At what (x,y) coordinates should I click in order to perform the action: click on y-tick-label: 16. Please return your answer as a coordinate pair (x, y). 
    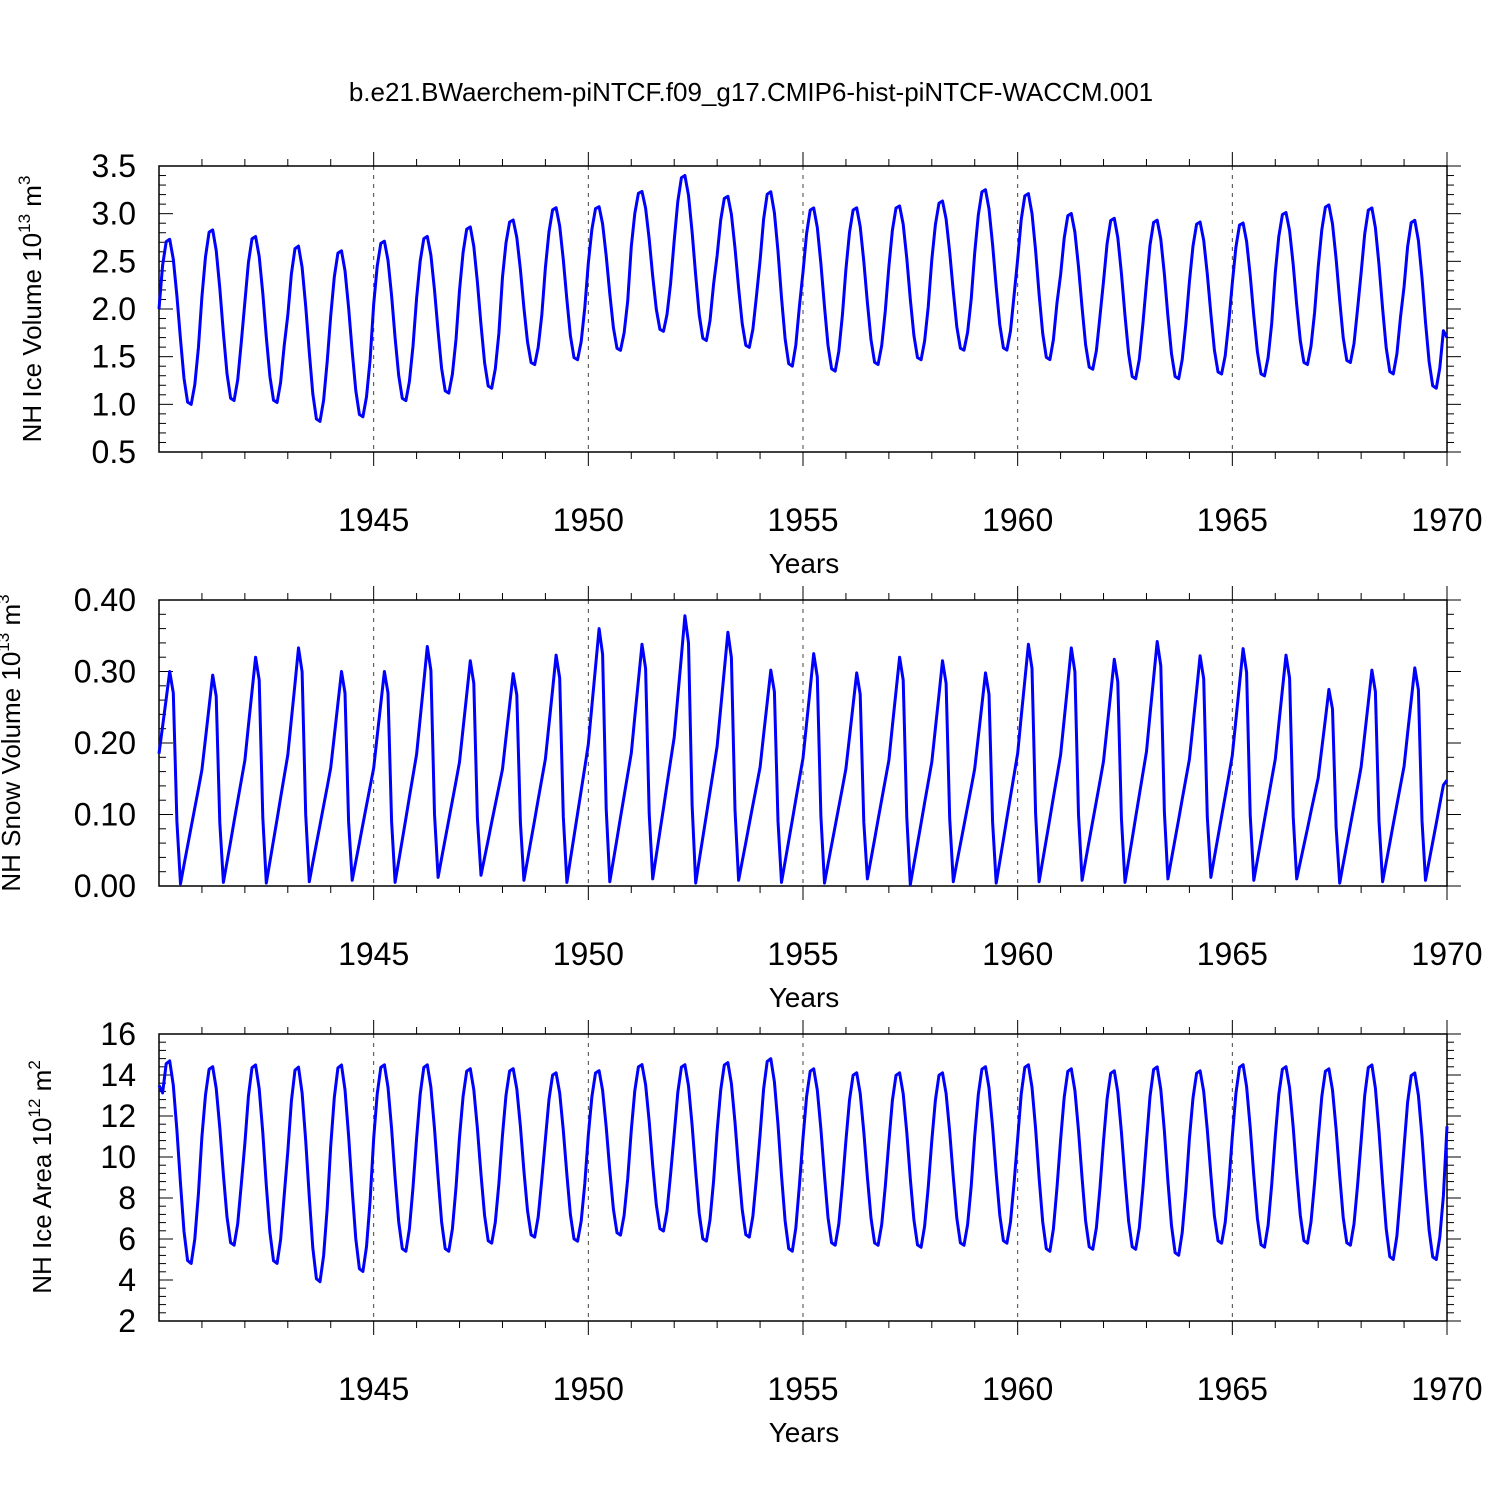
    Looking at the image, I should click on (118, 1034).